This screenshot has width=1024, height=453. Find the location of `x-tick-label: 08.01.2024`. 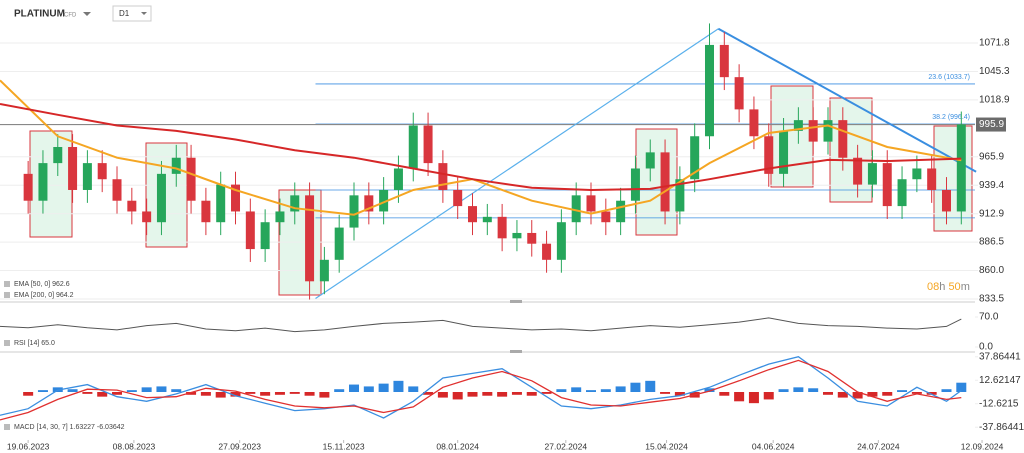

x-tick-label: 08.01.2024 is located at coordinates (457, 446).